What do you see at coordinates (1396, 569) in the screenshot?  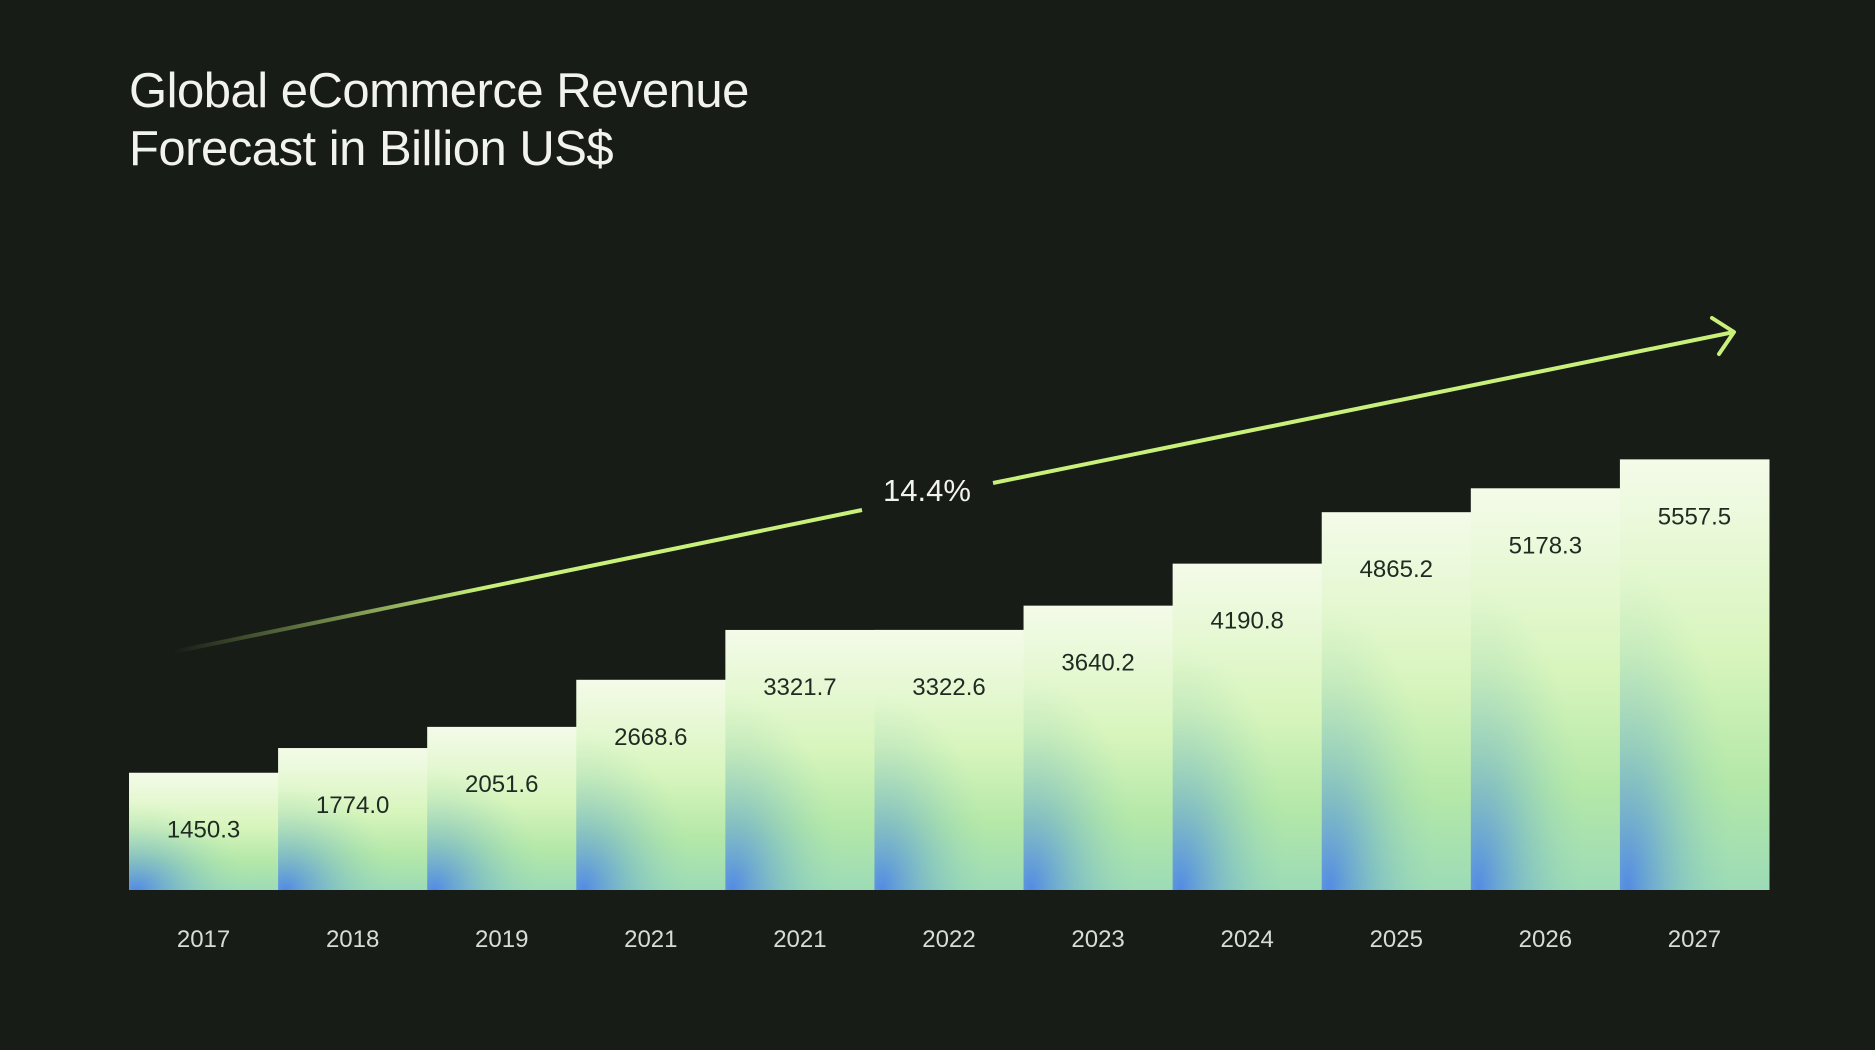 I see `value-label: 4865.2` at bounding box center [1396, 569].